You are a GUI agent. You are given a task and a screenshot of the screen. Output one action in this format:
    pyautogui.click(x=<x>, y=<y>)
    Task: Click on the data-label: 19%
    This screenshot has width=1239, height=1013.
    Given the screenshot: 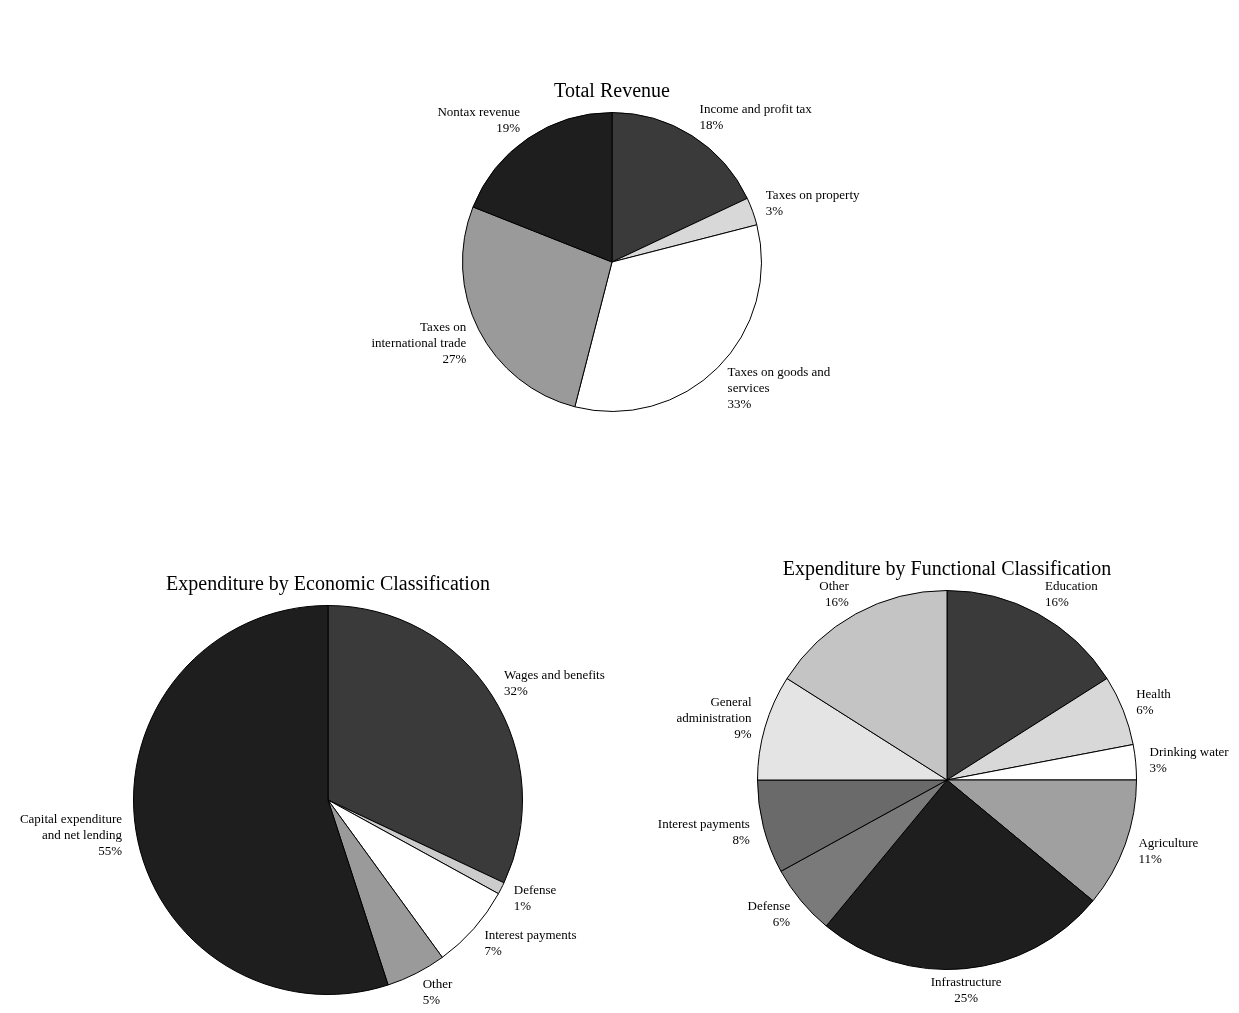 What is the action you would take?
    pyautogui.click(x=508, y=127)
    